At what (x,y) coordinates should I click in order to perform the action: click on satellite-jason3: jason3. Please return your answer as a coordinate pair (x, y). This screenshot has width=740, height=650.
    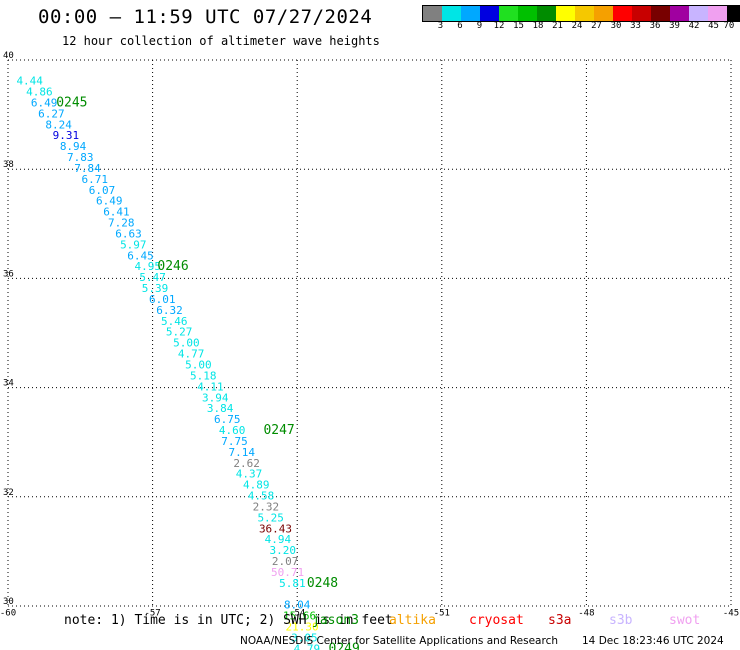
    Looking at the image, I should click on (335, 620).